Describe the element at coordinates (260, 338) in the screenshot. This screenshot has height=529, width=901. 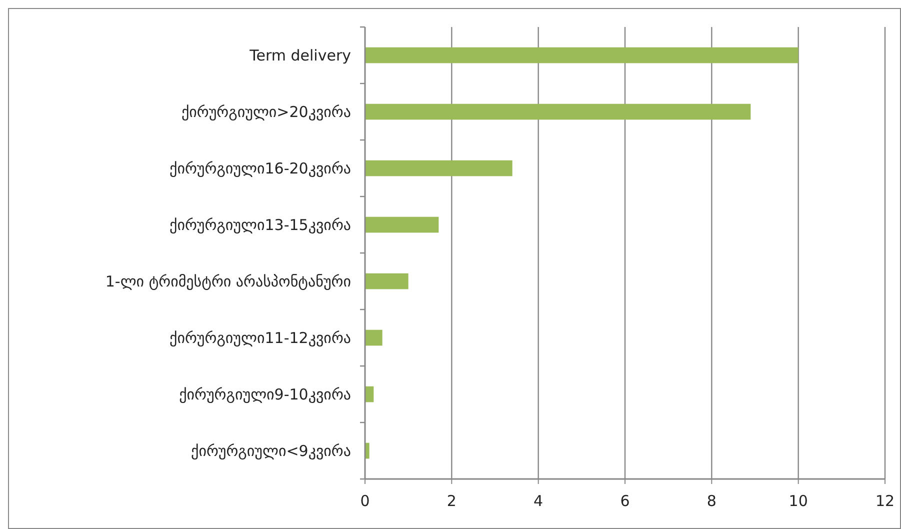
I see `y-tick-label: ქირურგიული11-12კვირა` at that location.